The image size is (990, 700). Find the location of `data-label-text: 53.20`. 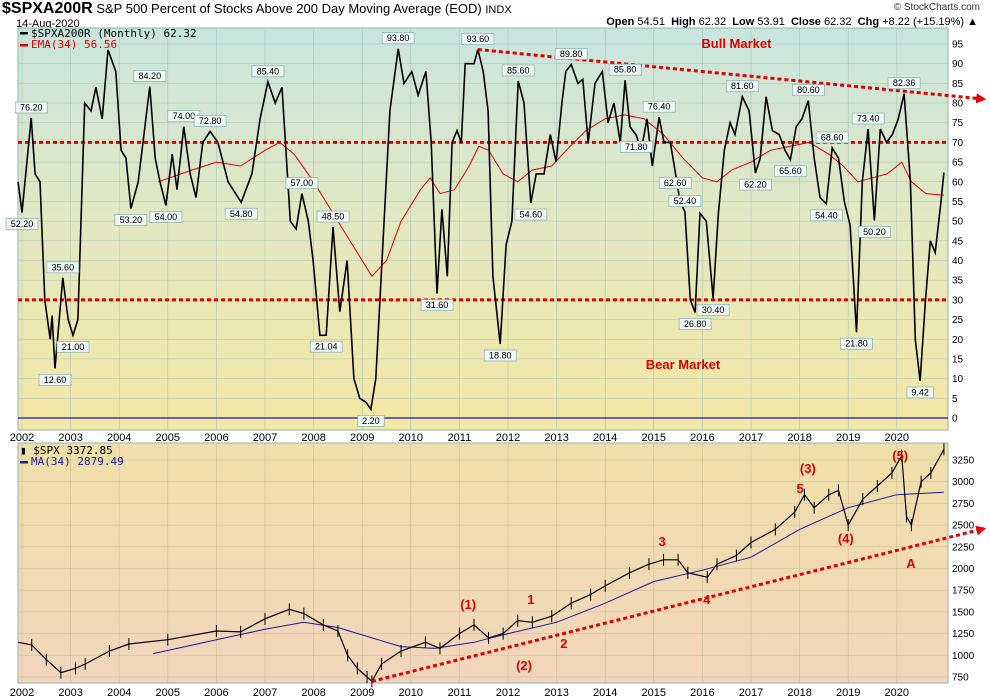

data-label-text: 53.20 is located at coordinates (131, 220).